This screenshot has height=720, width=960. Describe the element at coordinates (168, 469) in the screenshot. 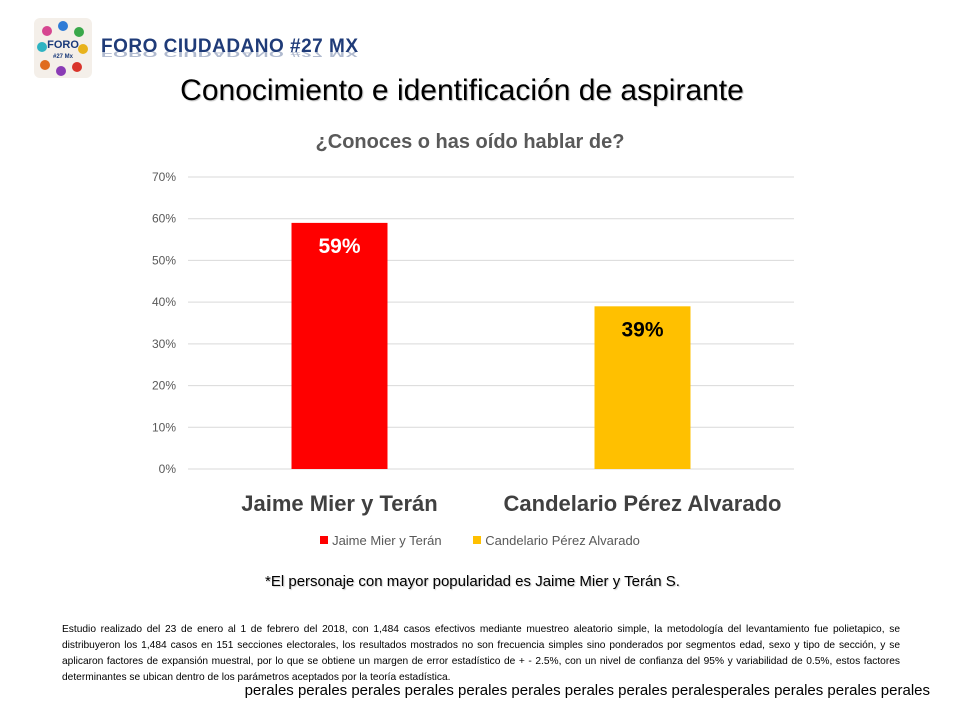

I see `y-tick-label: 0%` at that location.